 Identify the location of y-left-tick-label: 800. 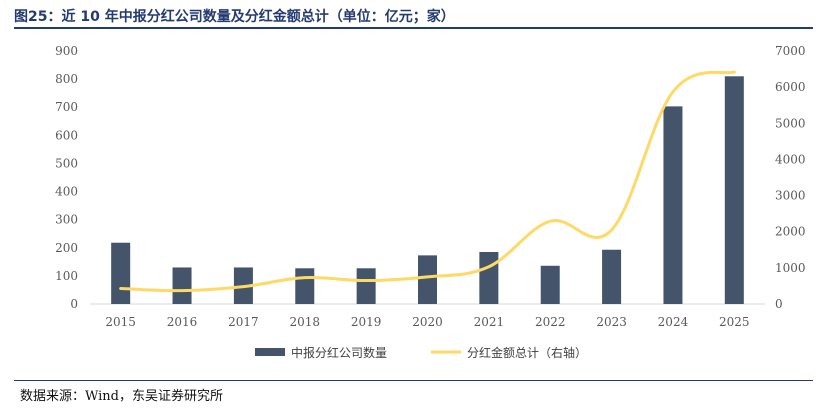
(66, 79).